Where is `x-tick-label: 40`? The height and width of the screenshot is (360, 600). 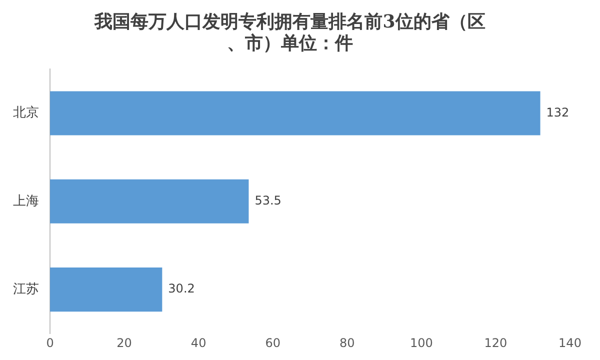 x-tick-label: 40 is located at coordinates (198, 343).